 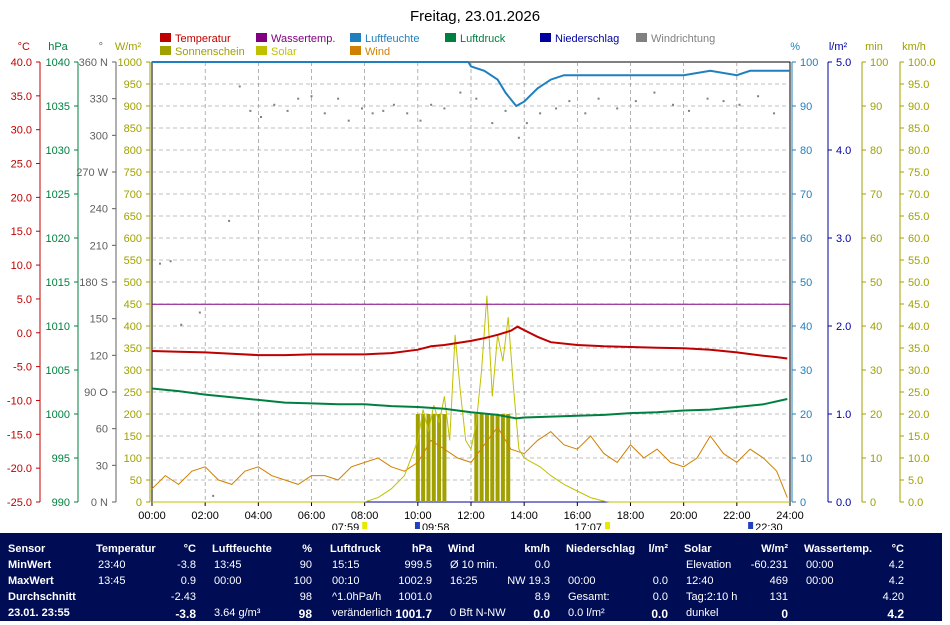 I want to click on time-tick-label: 16:00, so click(x=578, y=516).